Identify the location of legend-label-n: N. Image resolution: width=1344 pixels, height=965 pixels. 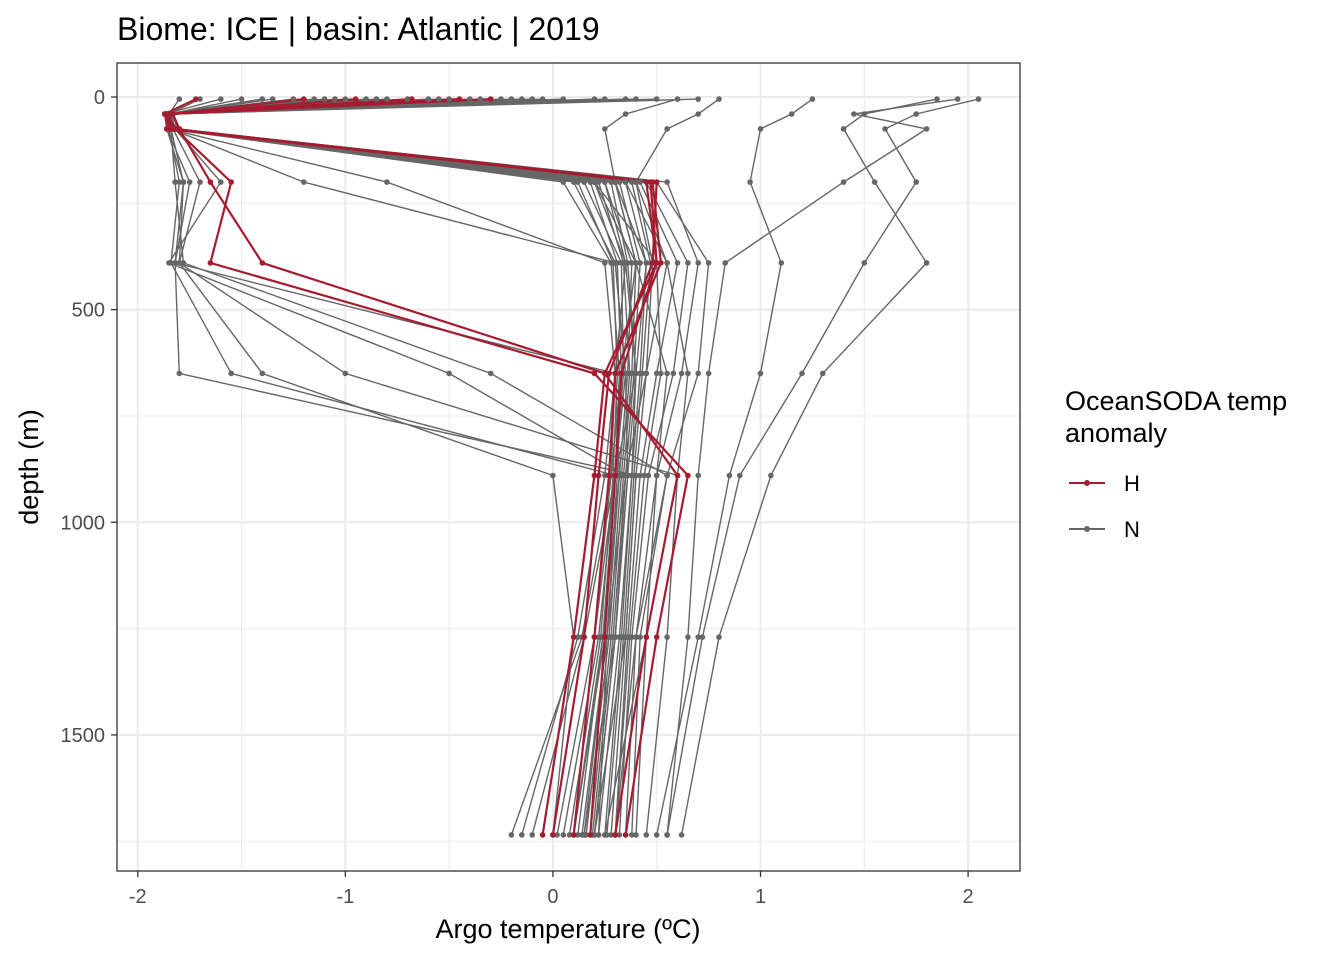
(1132, 529).